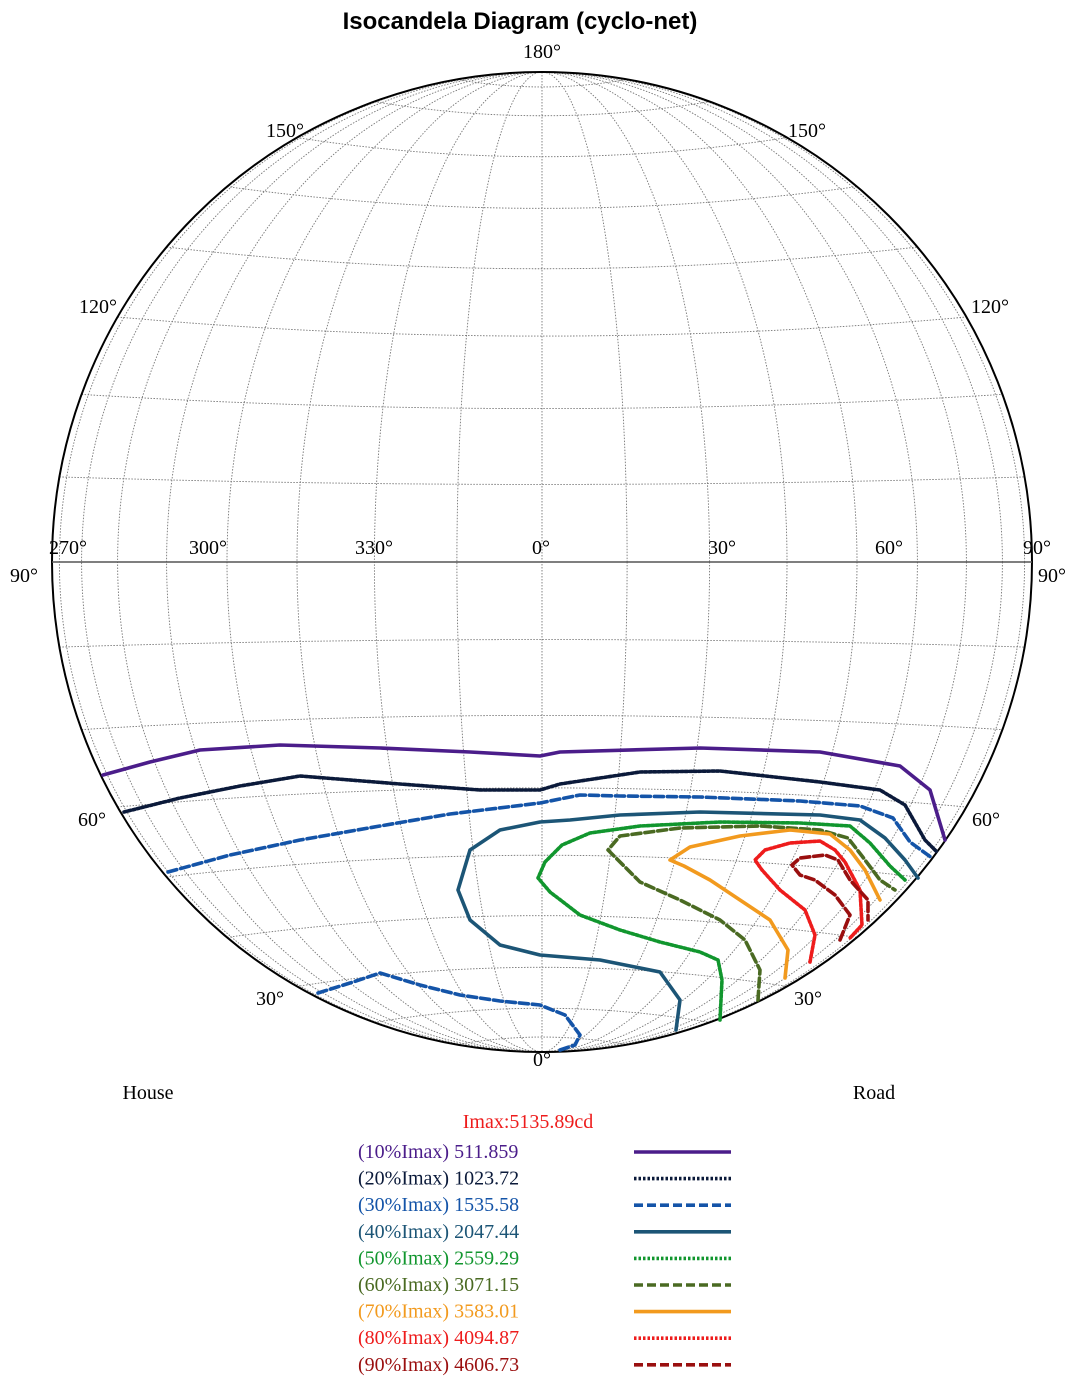  I want to click on label-90-left: 90°, so click(24, 576).